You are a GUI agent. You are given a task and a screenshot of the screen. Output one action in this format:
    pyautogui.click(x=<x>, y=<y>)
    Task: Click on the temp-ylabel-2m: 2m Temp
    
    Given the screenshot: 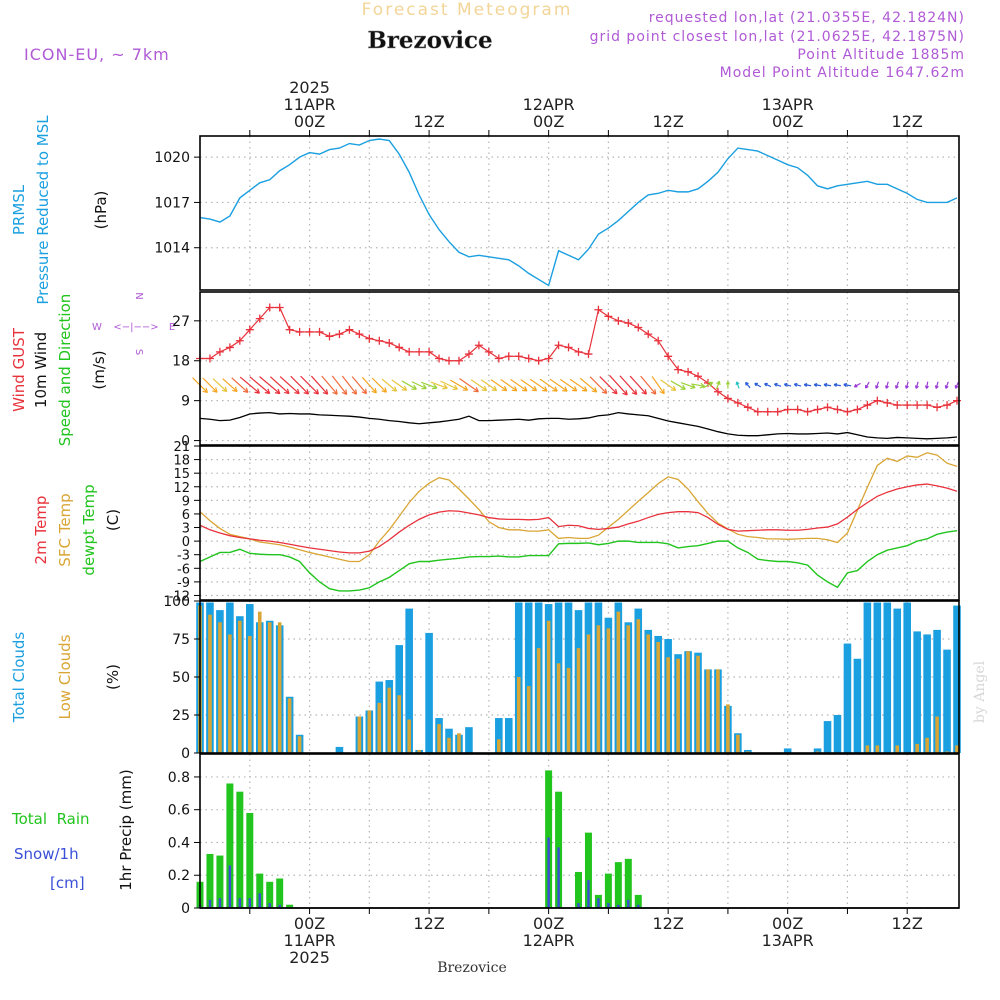 What is the action you would take?
    pyautogui.click(x=41, y=530)
    